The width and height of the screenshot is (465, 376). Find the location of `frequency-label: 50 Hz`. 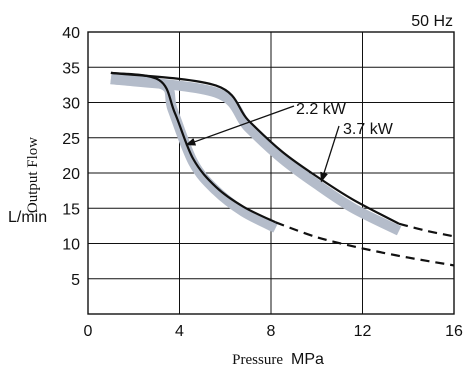

frequency-label: 50 Hz is located at coordinates (432, 21).